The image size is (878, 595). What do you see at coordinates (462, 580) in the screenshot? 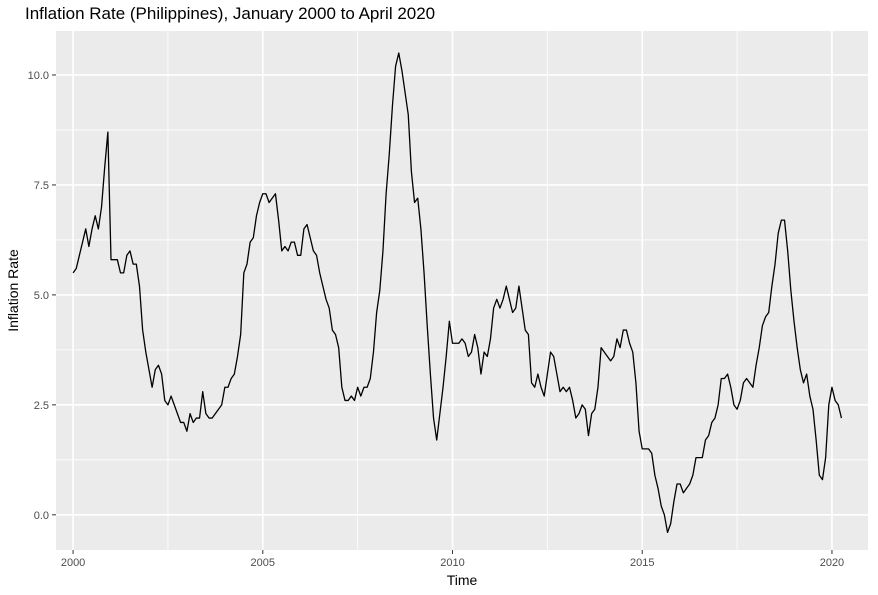
I see `x-axis-title: Time` at bounding box center [462, 580].